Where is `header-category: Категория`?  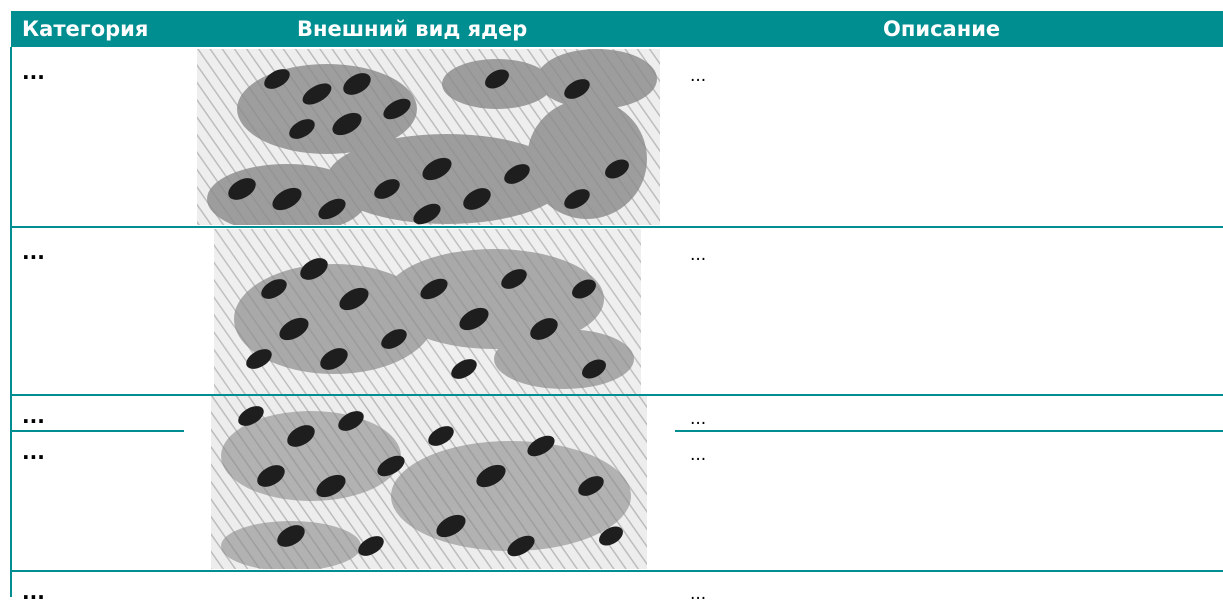 header-category: Категория is located at coordinates (85, 29).